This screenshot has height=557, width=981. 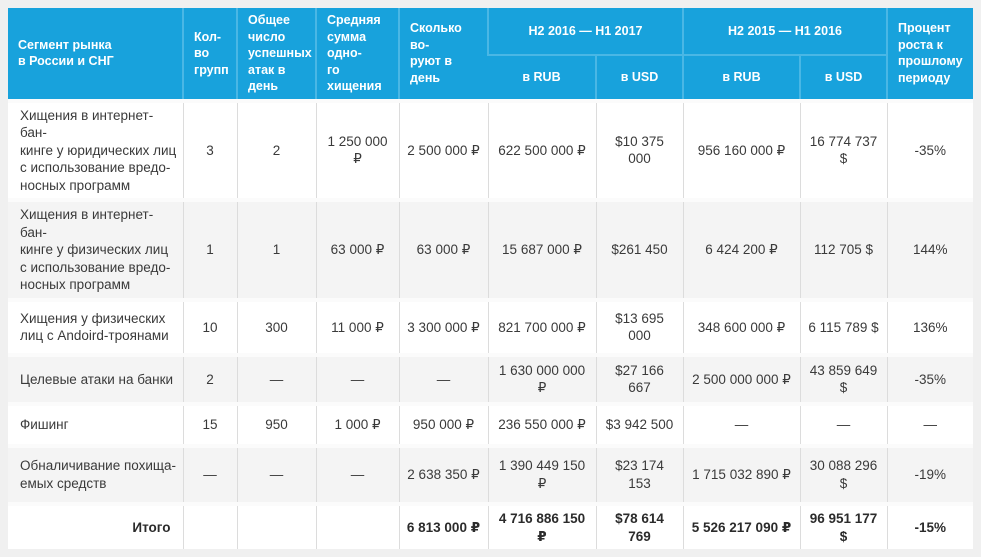 What do you see at coordinates (209, 54) in the screenshot?
I see `header-groups-count: Кол-во групп` at bounding box center [209, 54].